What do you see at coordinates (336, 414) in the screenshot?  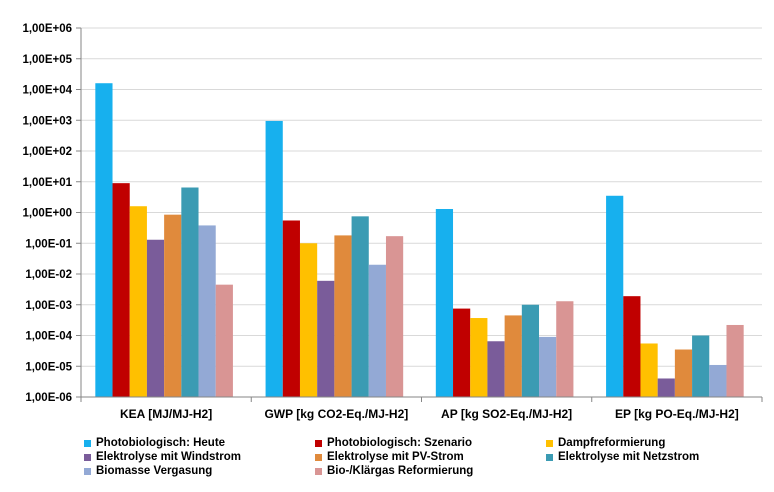 I see `x-category-label: GWP [kg CO2-Eq./MJ-H2]` at bounding box center [336, 414].